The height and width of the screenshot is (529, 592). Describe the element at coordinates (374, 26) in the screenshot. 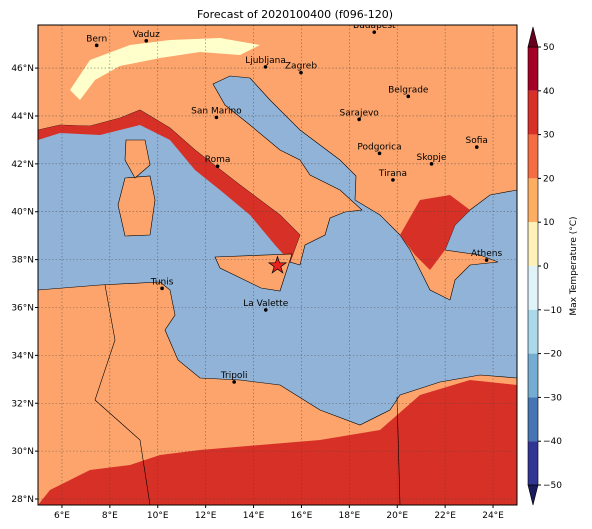

I see `city-label: Budapest` at that location.